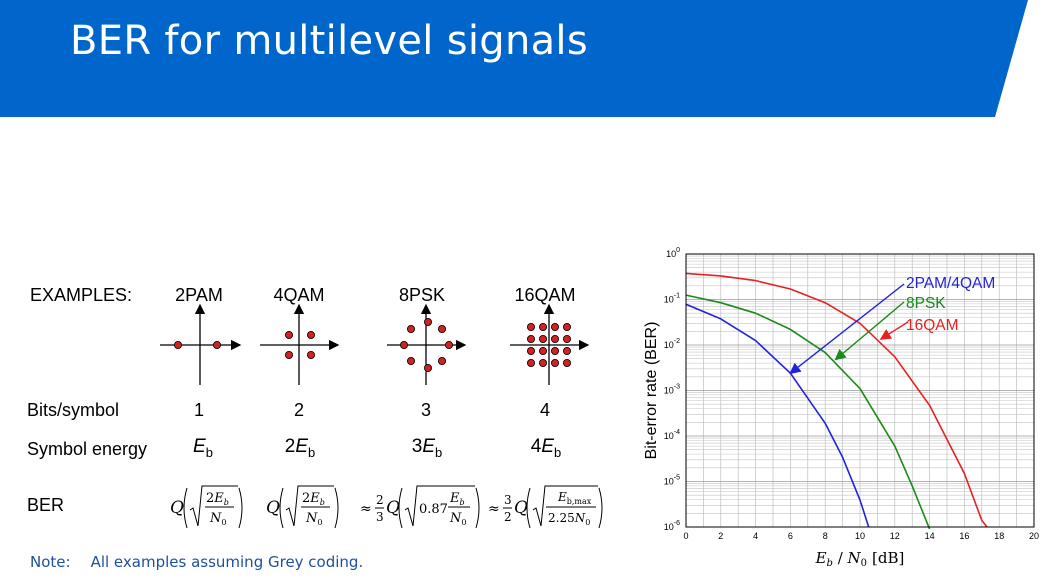 The height and width of the screenshot is (583, 1055). Describe the element at coordinates (672, 481) in the screenshot. I see `y-tick-label: 10⁻⁵` at that location.